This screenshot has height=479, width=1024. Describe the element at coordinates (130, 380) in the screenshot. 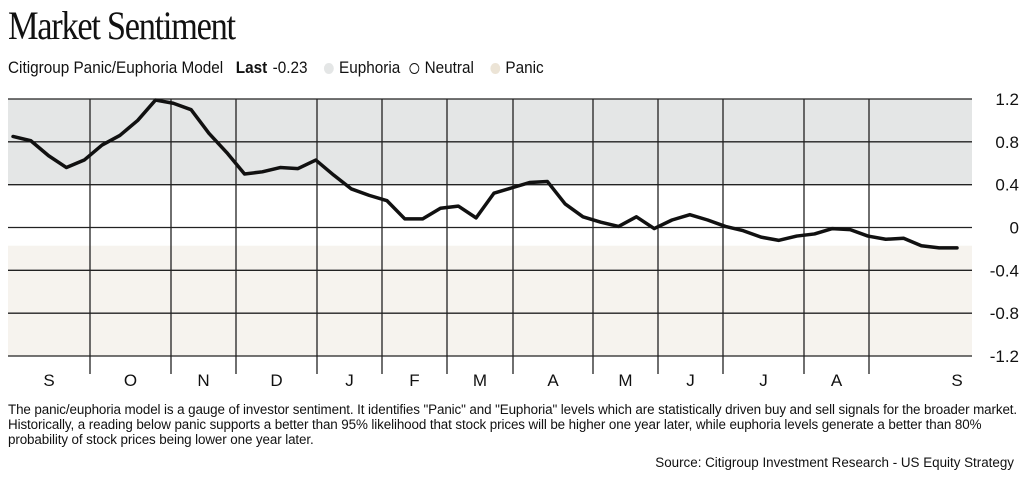

I see `x-tick-label: O` at that location.